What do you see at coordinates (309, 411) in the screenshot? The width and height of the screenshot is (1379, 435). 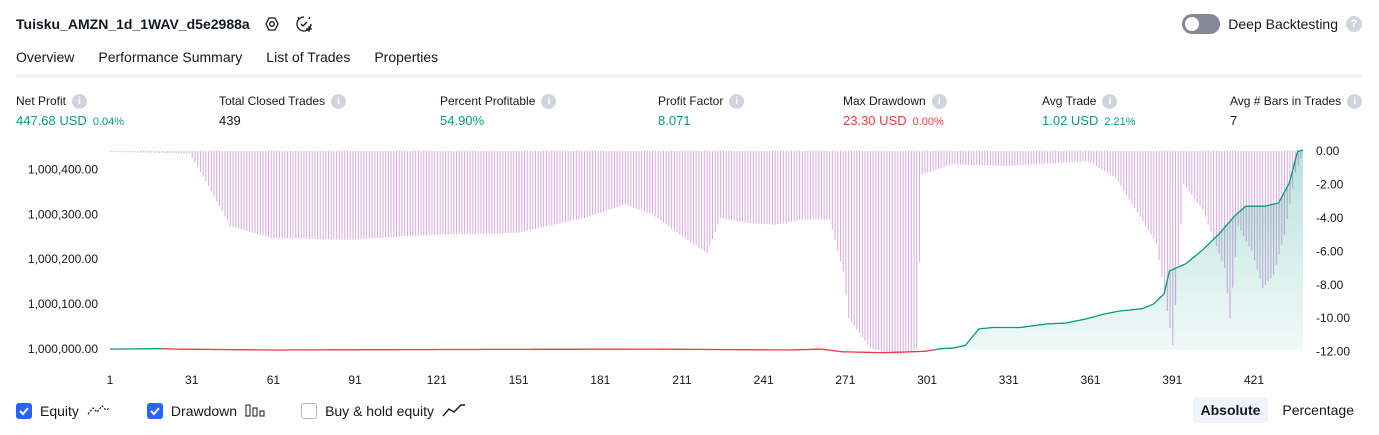 I see `buy-hold-checkbox` at bounding box center [309, 411].